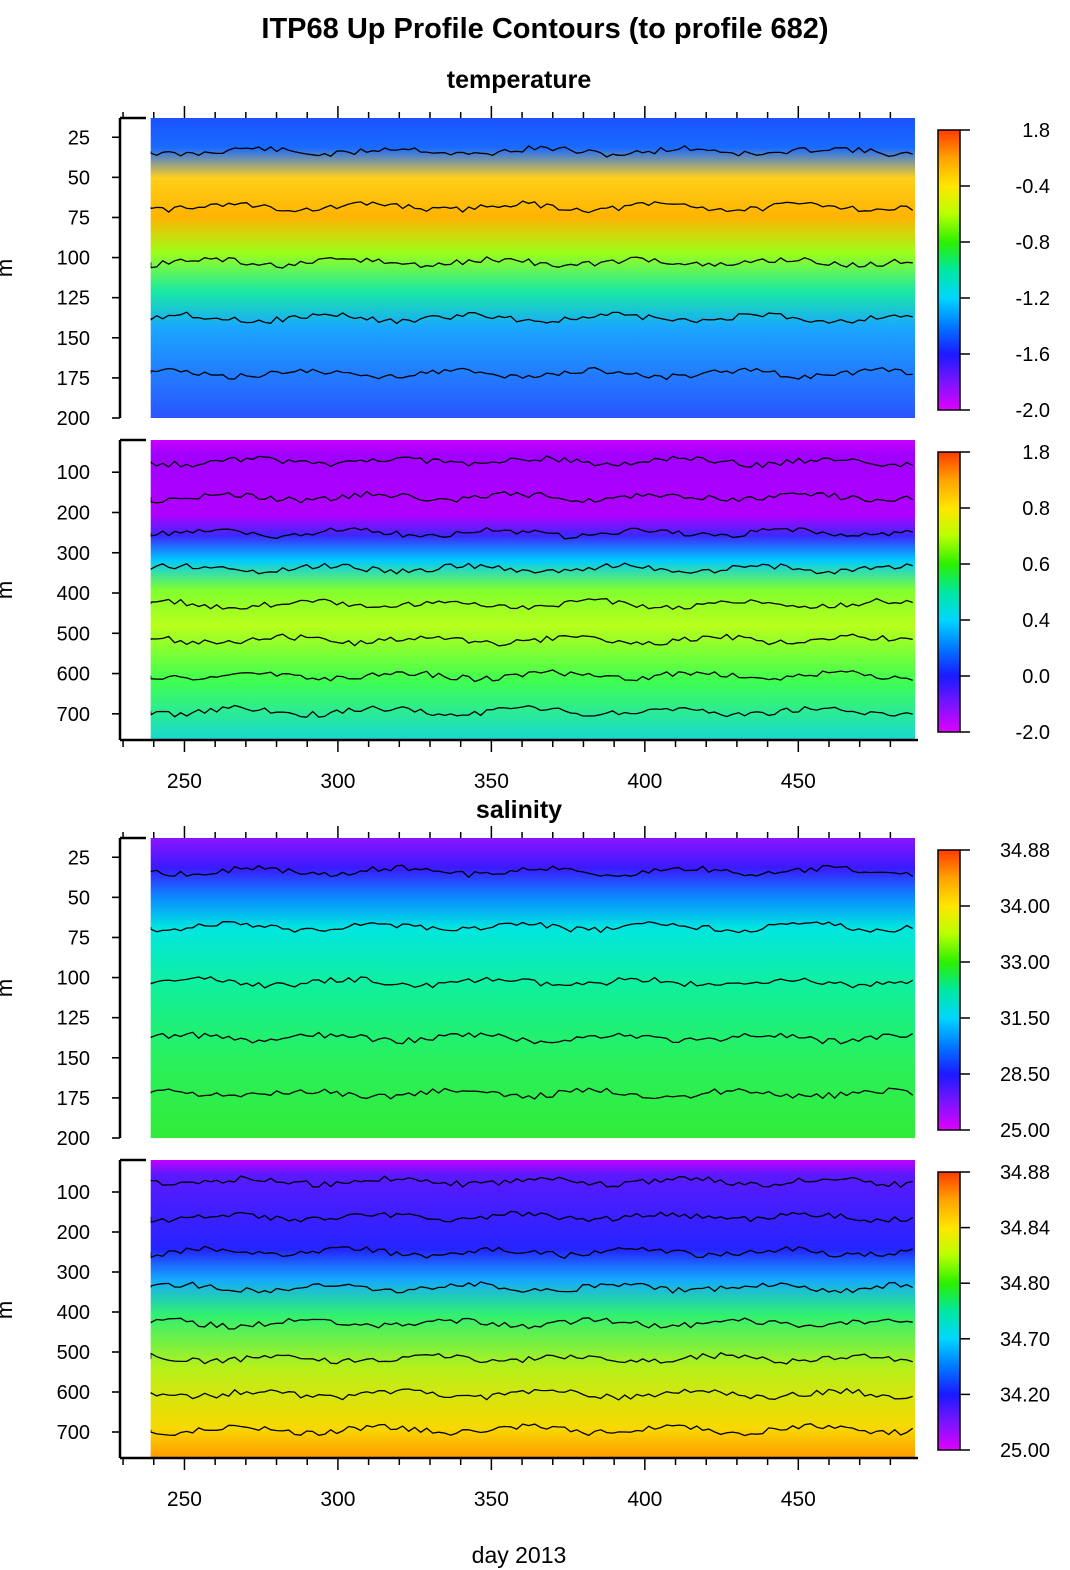  I want to click on colorbar-tick-label: 0.0, so click(1036, 677).